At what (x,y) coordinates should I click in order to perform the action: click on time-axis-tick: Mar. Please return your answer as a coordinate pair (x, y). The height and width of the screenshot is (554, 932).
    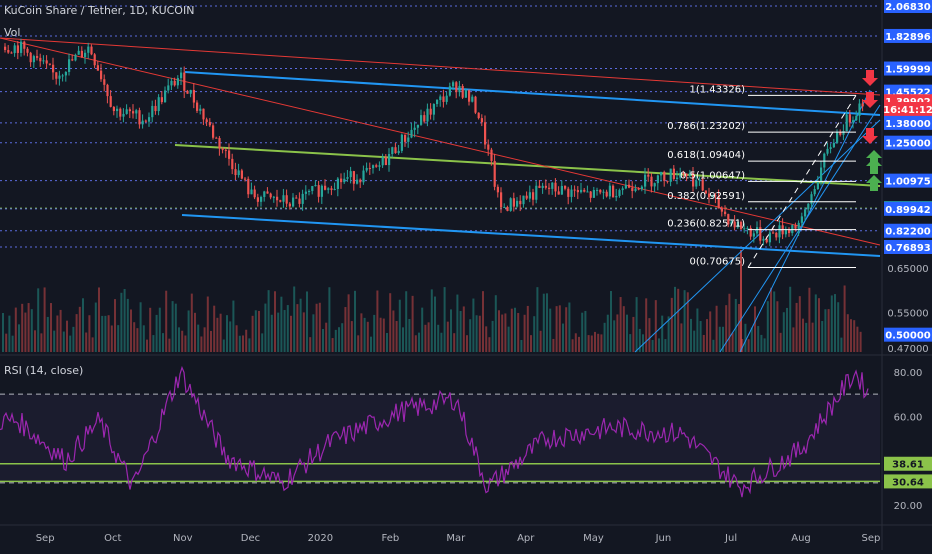
    Looking at the image, I should click on (456, 538).